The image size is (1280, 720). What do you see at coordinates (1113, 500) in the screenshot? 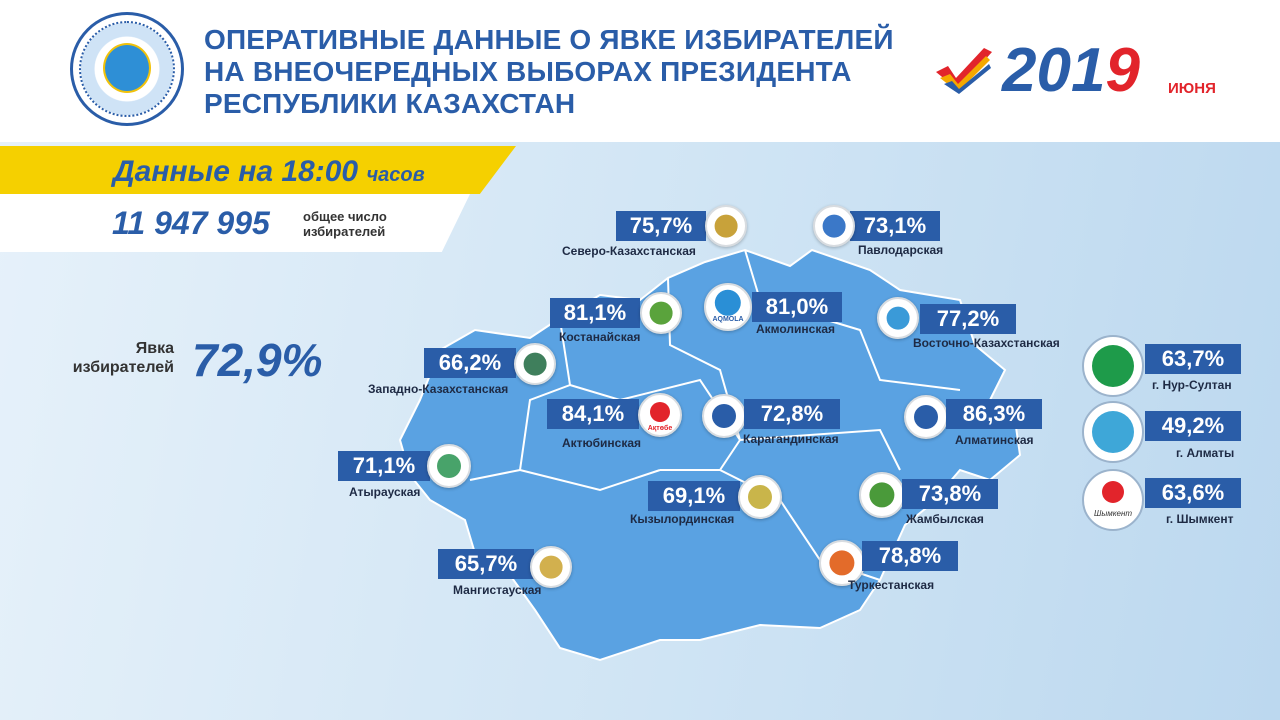
I see `shymkent-emblem-icon: Шымкент` at bounding box center [1113, 500].